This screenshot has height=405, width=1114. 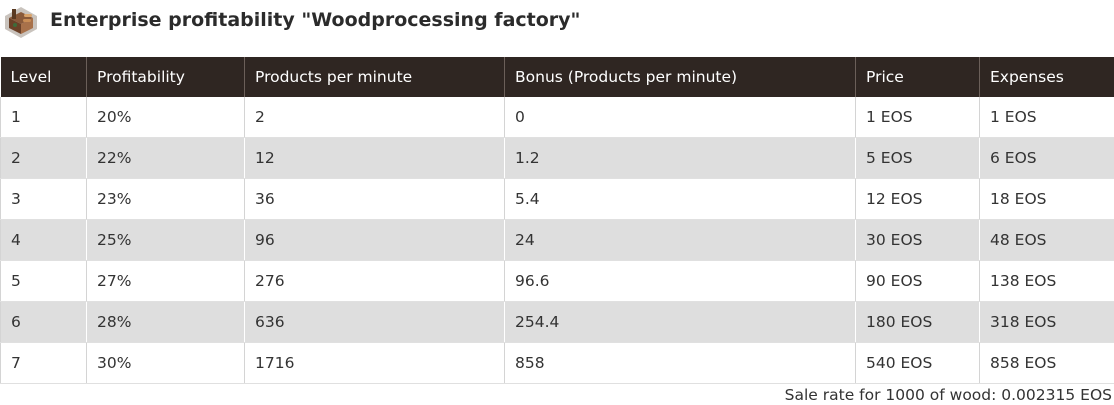 I want to click on table-cell: 30 EOS, so click(x=917, y=240).